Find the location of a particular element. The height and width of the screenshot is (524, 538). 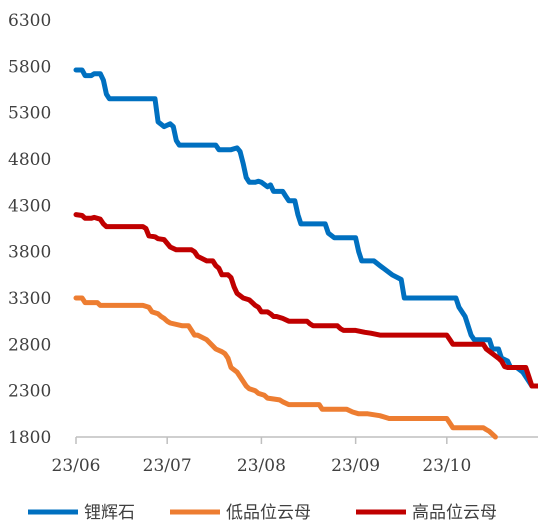

y-tick-label: 6300 is located at coordinates (29, 21).